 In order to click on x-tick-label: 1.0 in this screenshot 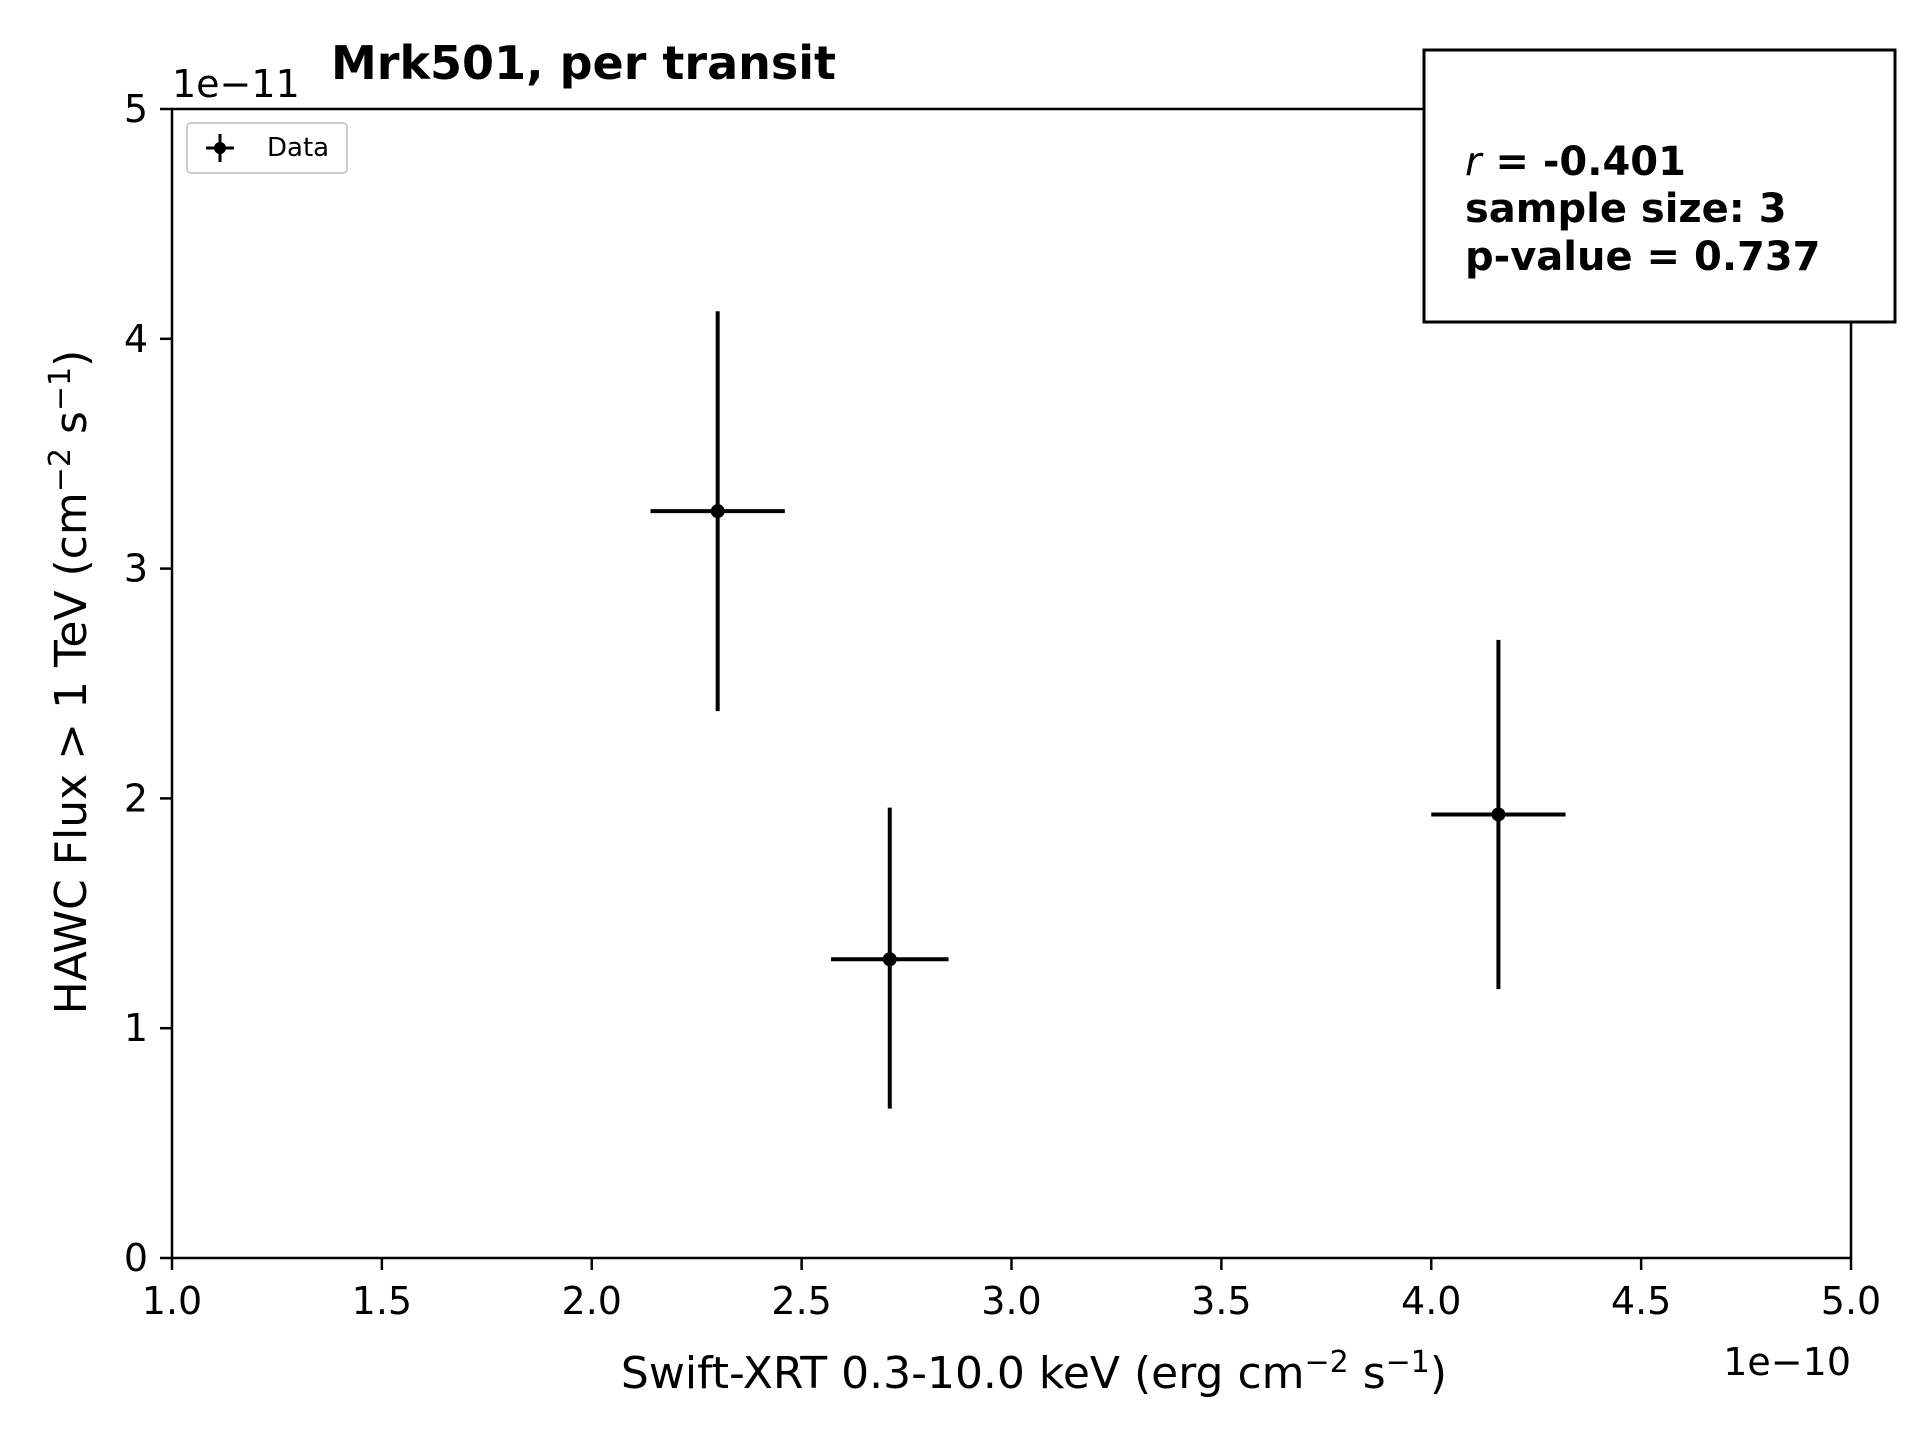, I will do `click(172, 1301)`.